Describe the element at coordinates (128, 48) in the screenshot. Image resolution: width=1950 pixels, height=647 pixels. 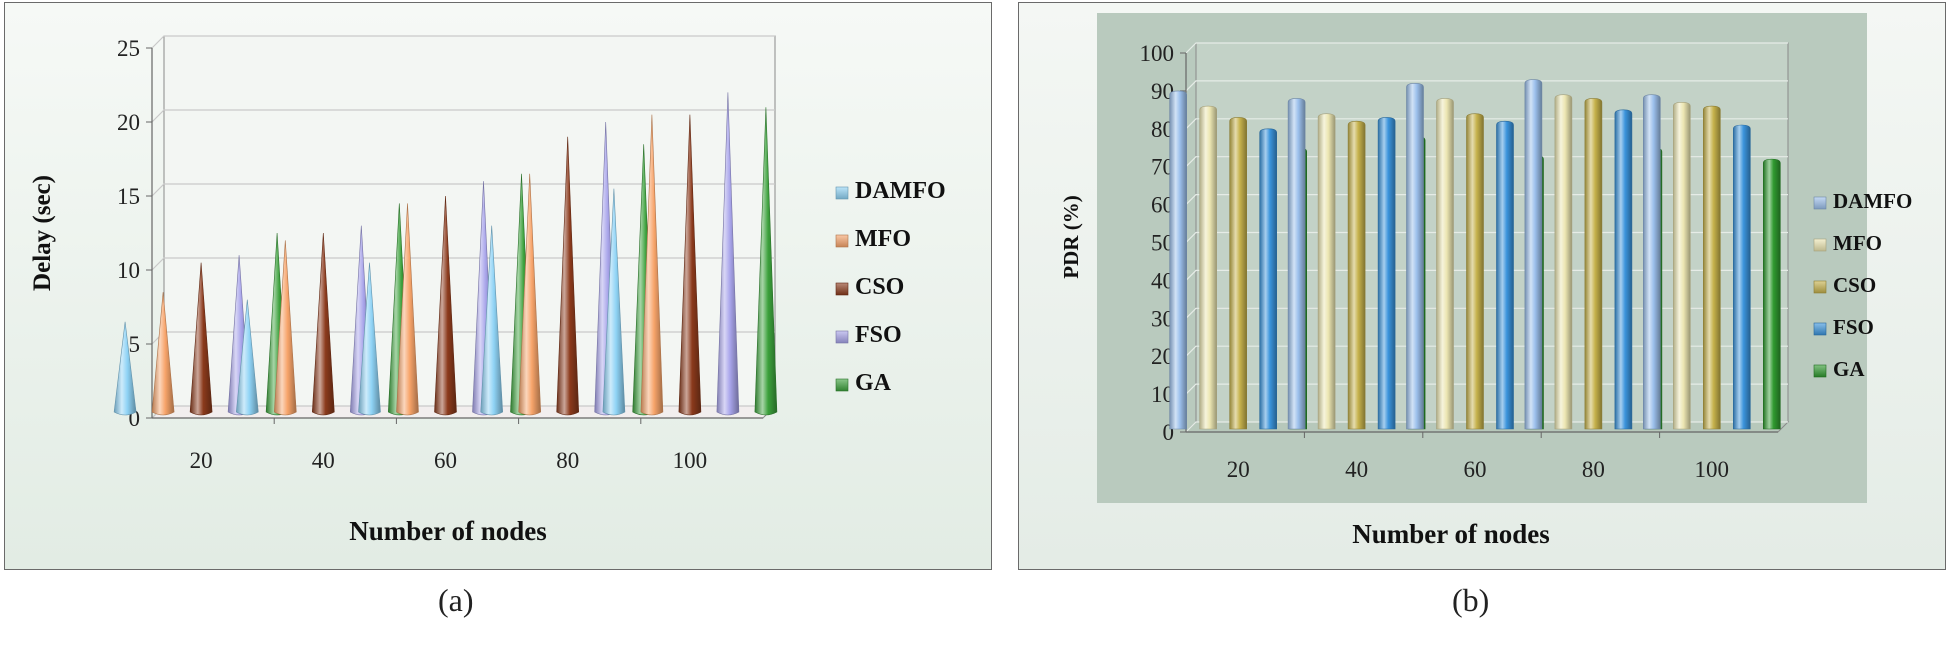
I see `y-tick-label: 25` at that location.